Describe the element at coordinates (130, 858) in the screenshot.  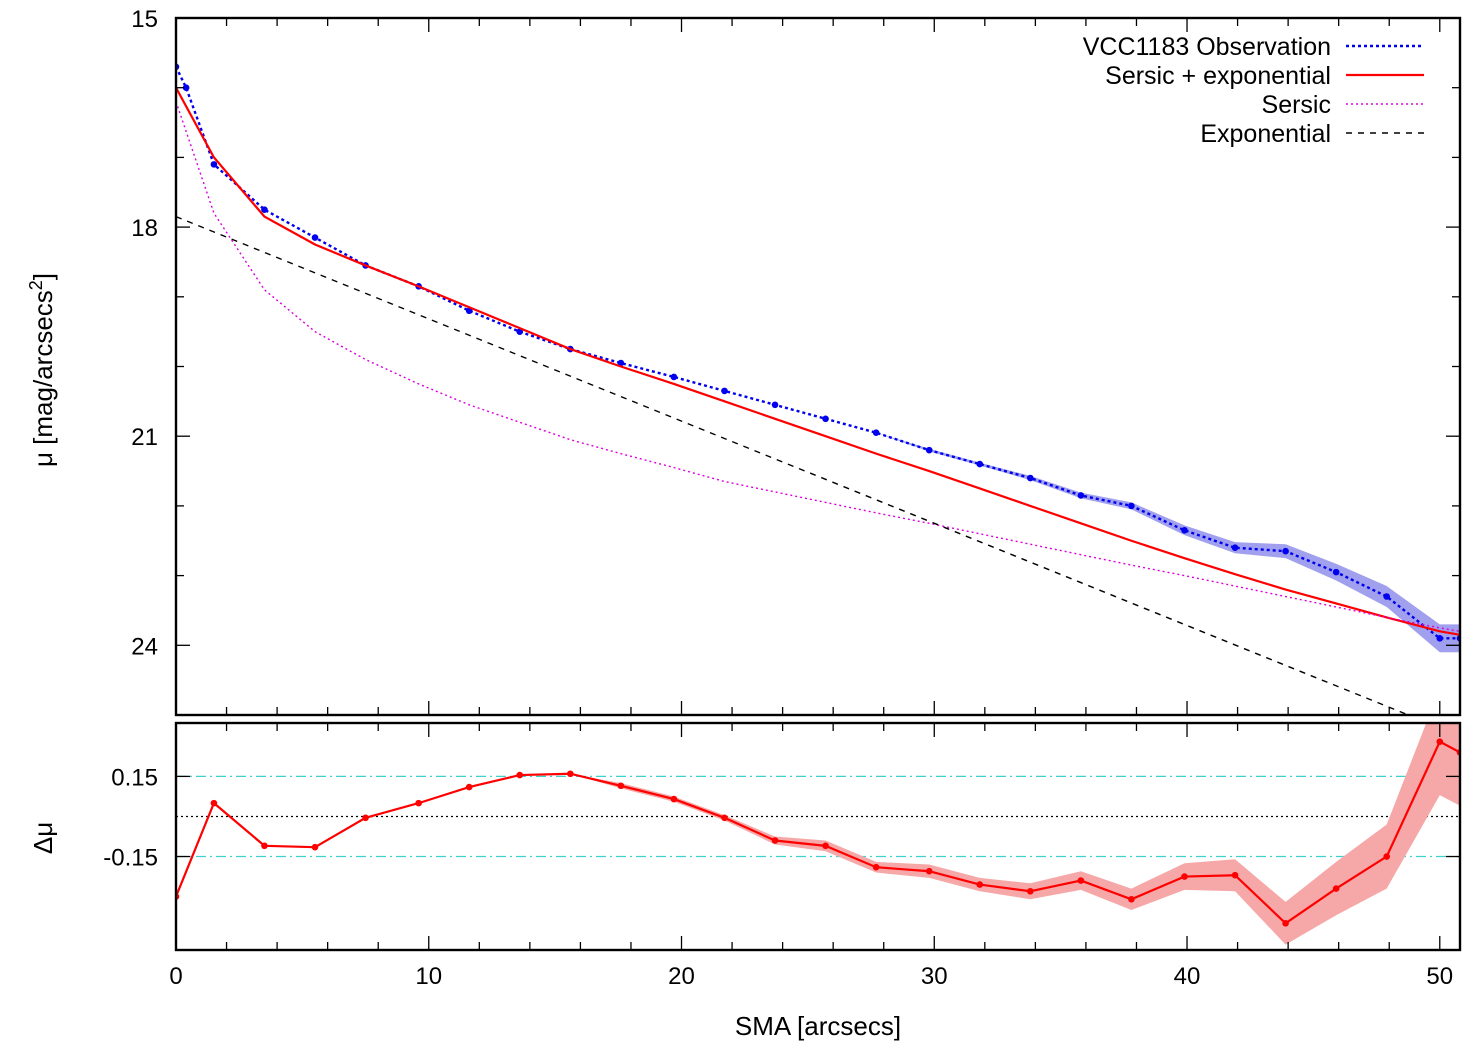
I see `bottom-y-tick-label: -0.15` at that location.